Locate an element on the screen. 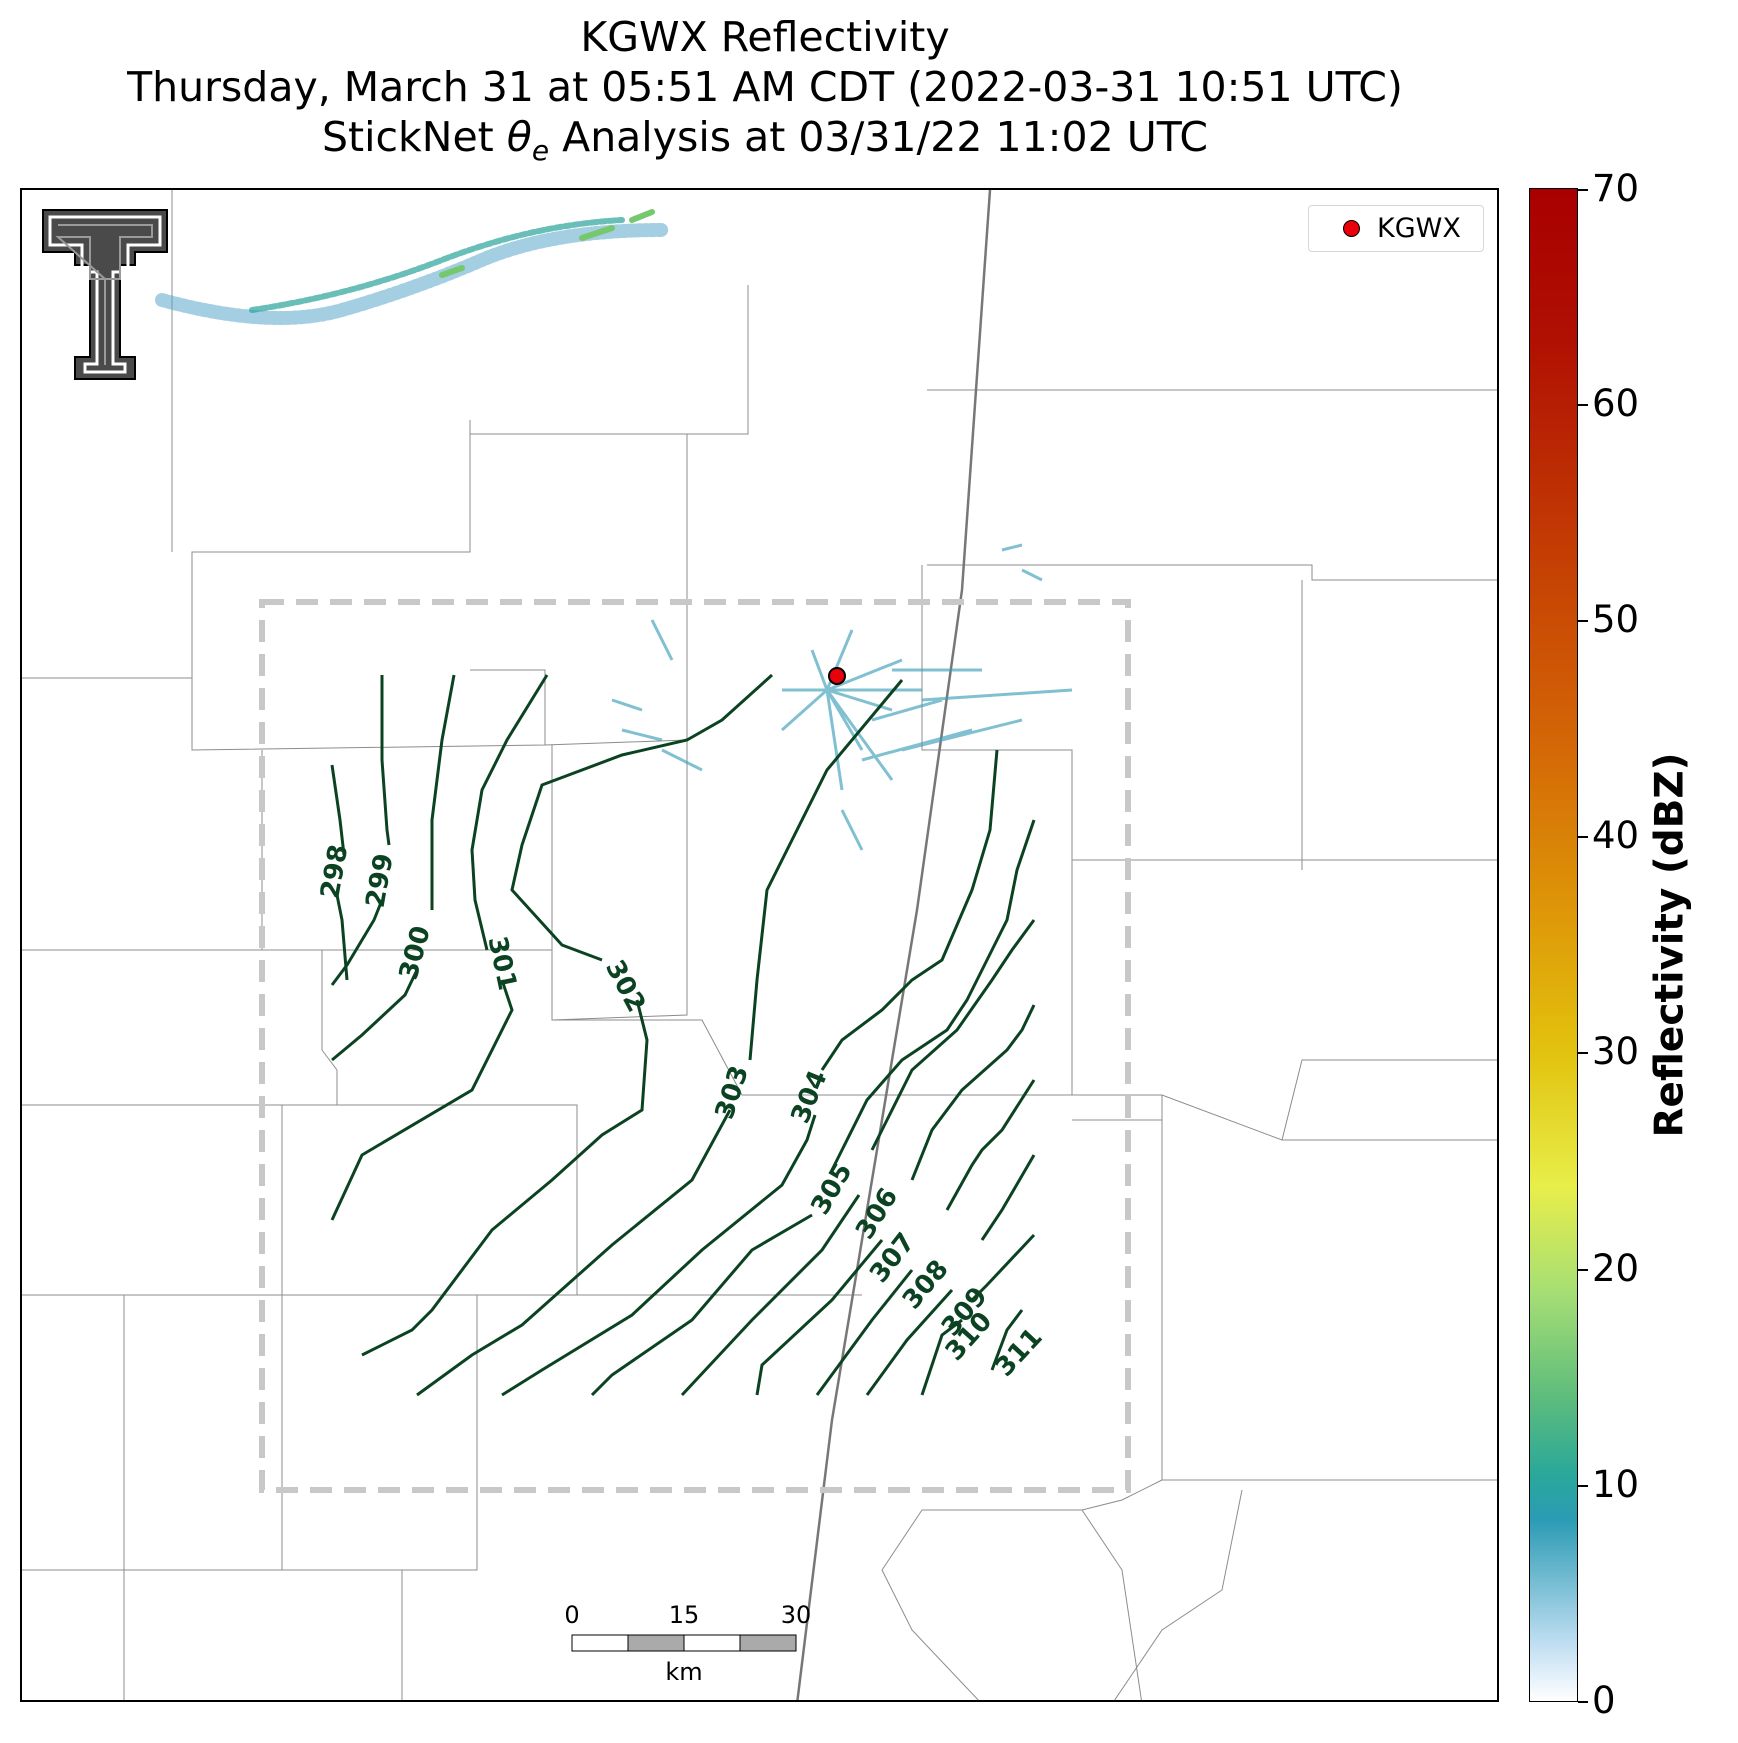 The image size is (1738, 1743). scale-label-0: 0 is located at coordinates (571, 1615).